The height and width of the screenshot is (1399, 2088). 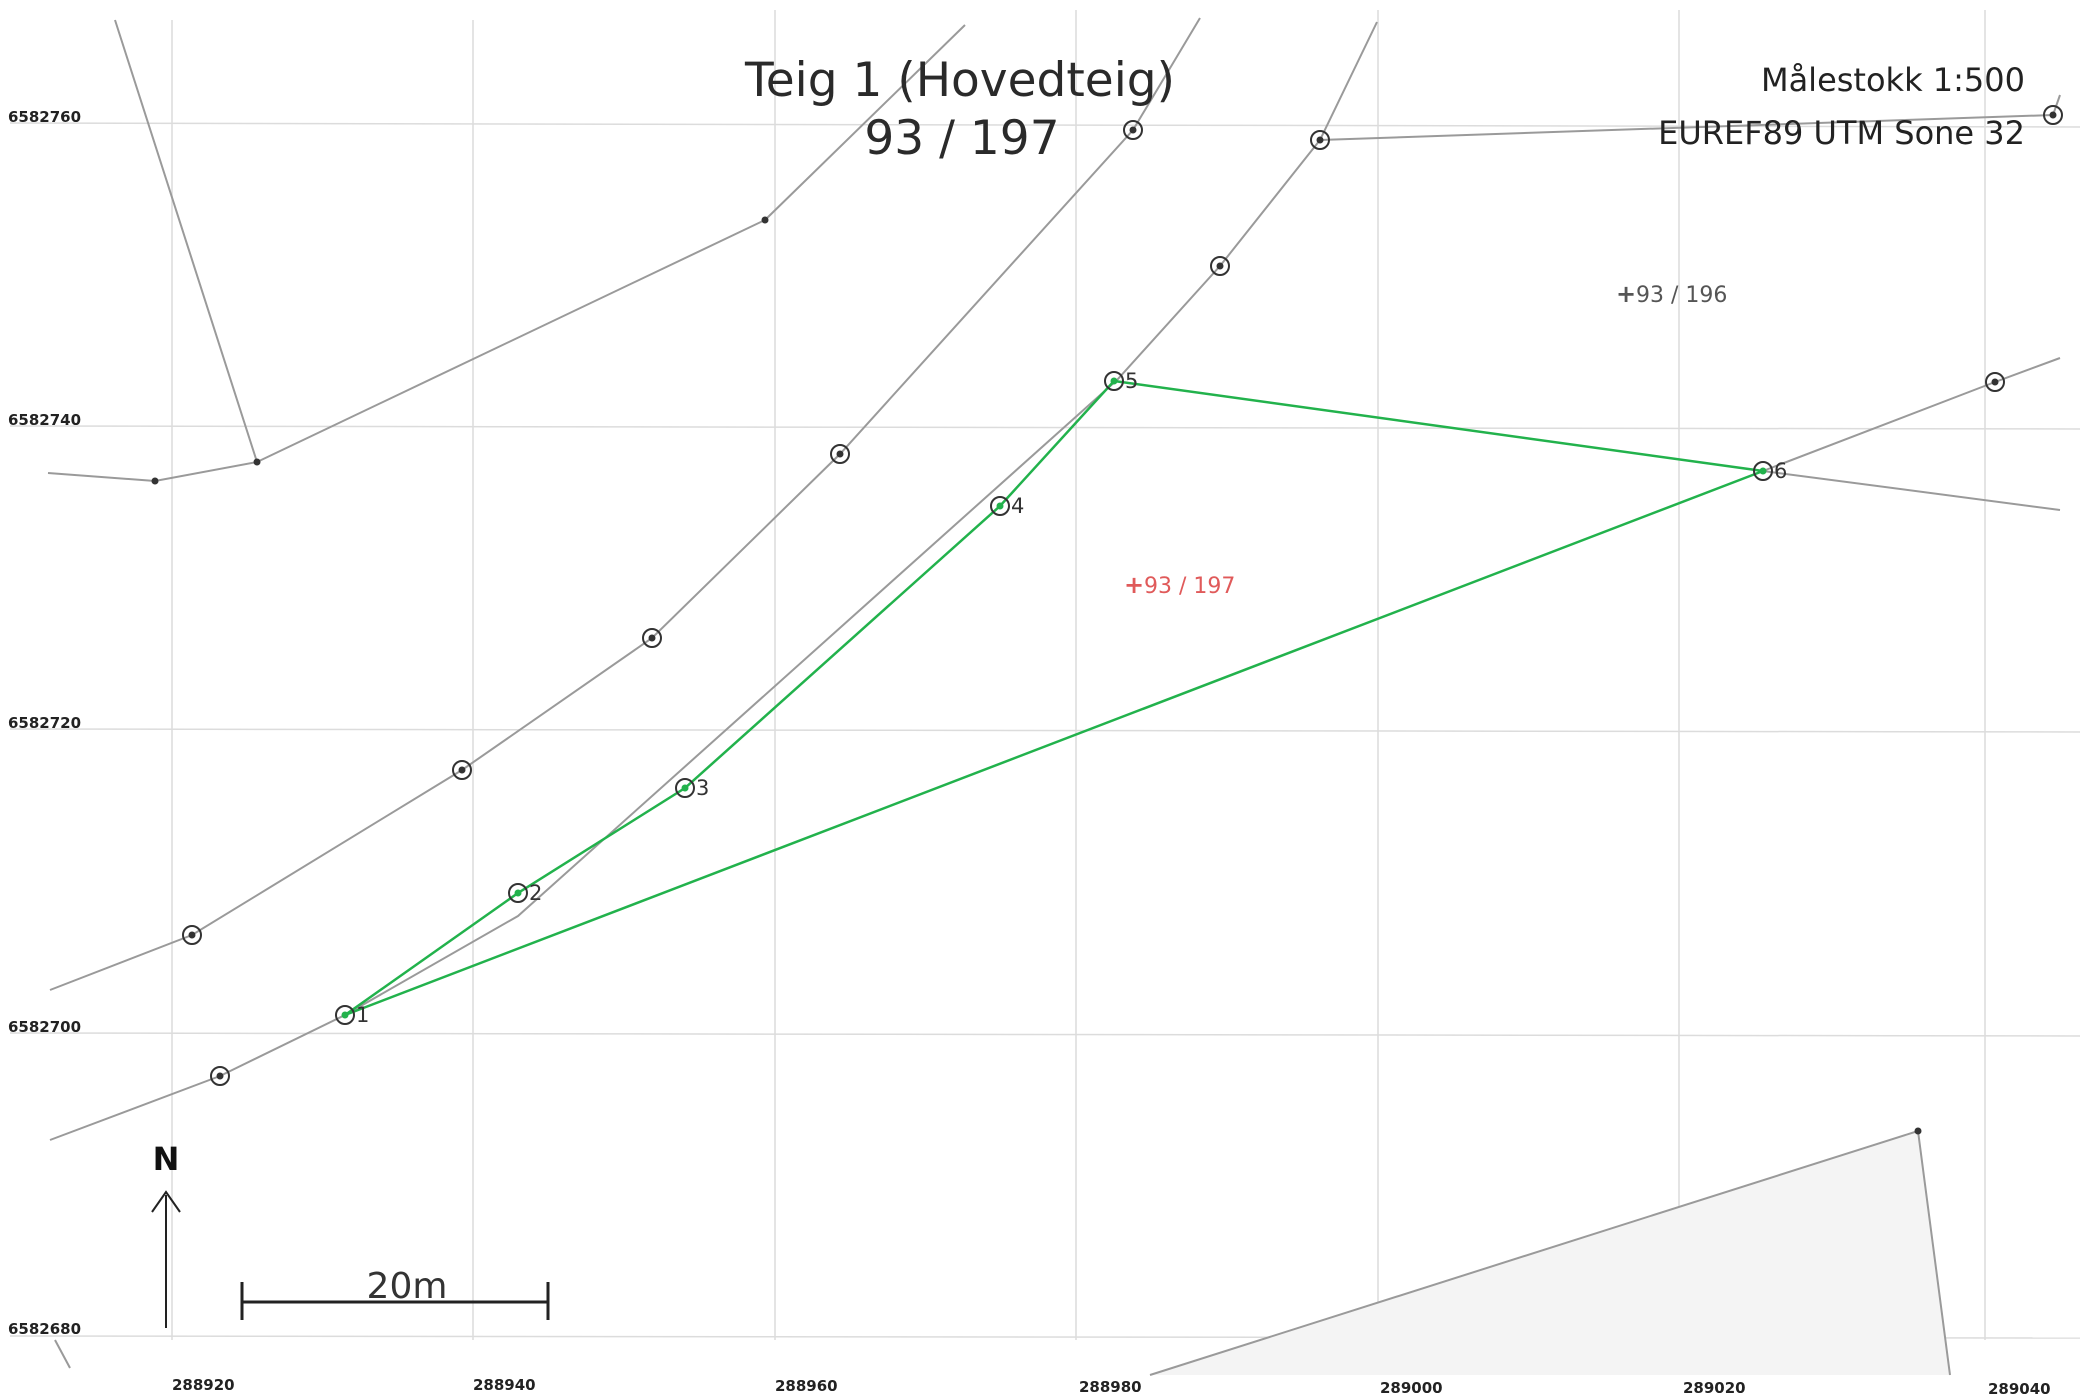 I want to click on parcel-label-93-197: 93 / 197, so click(x=1189, y=586).